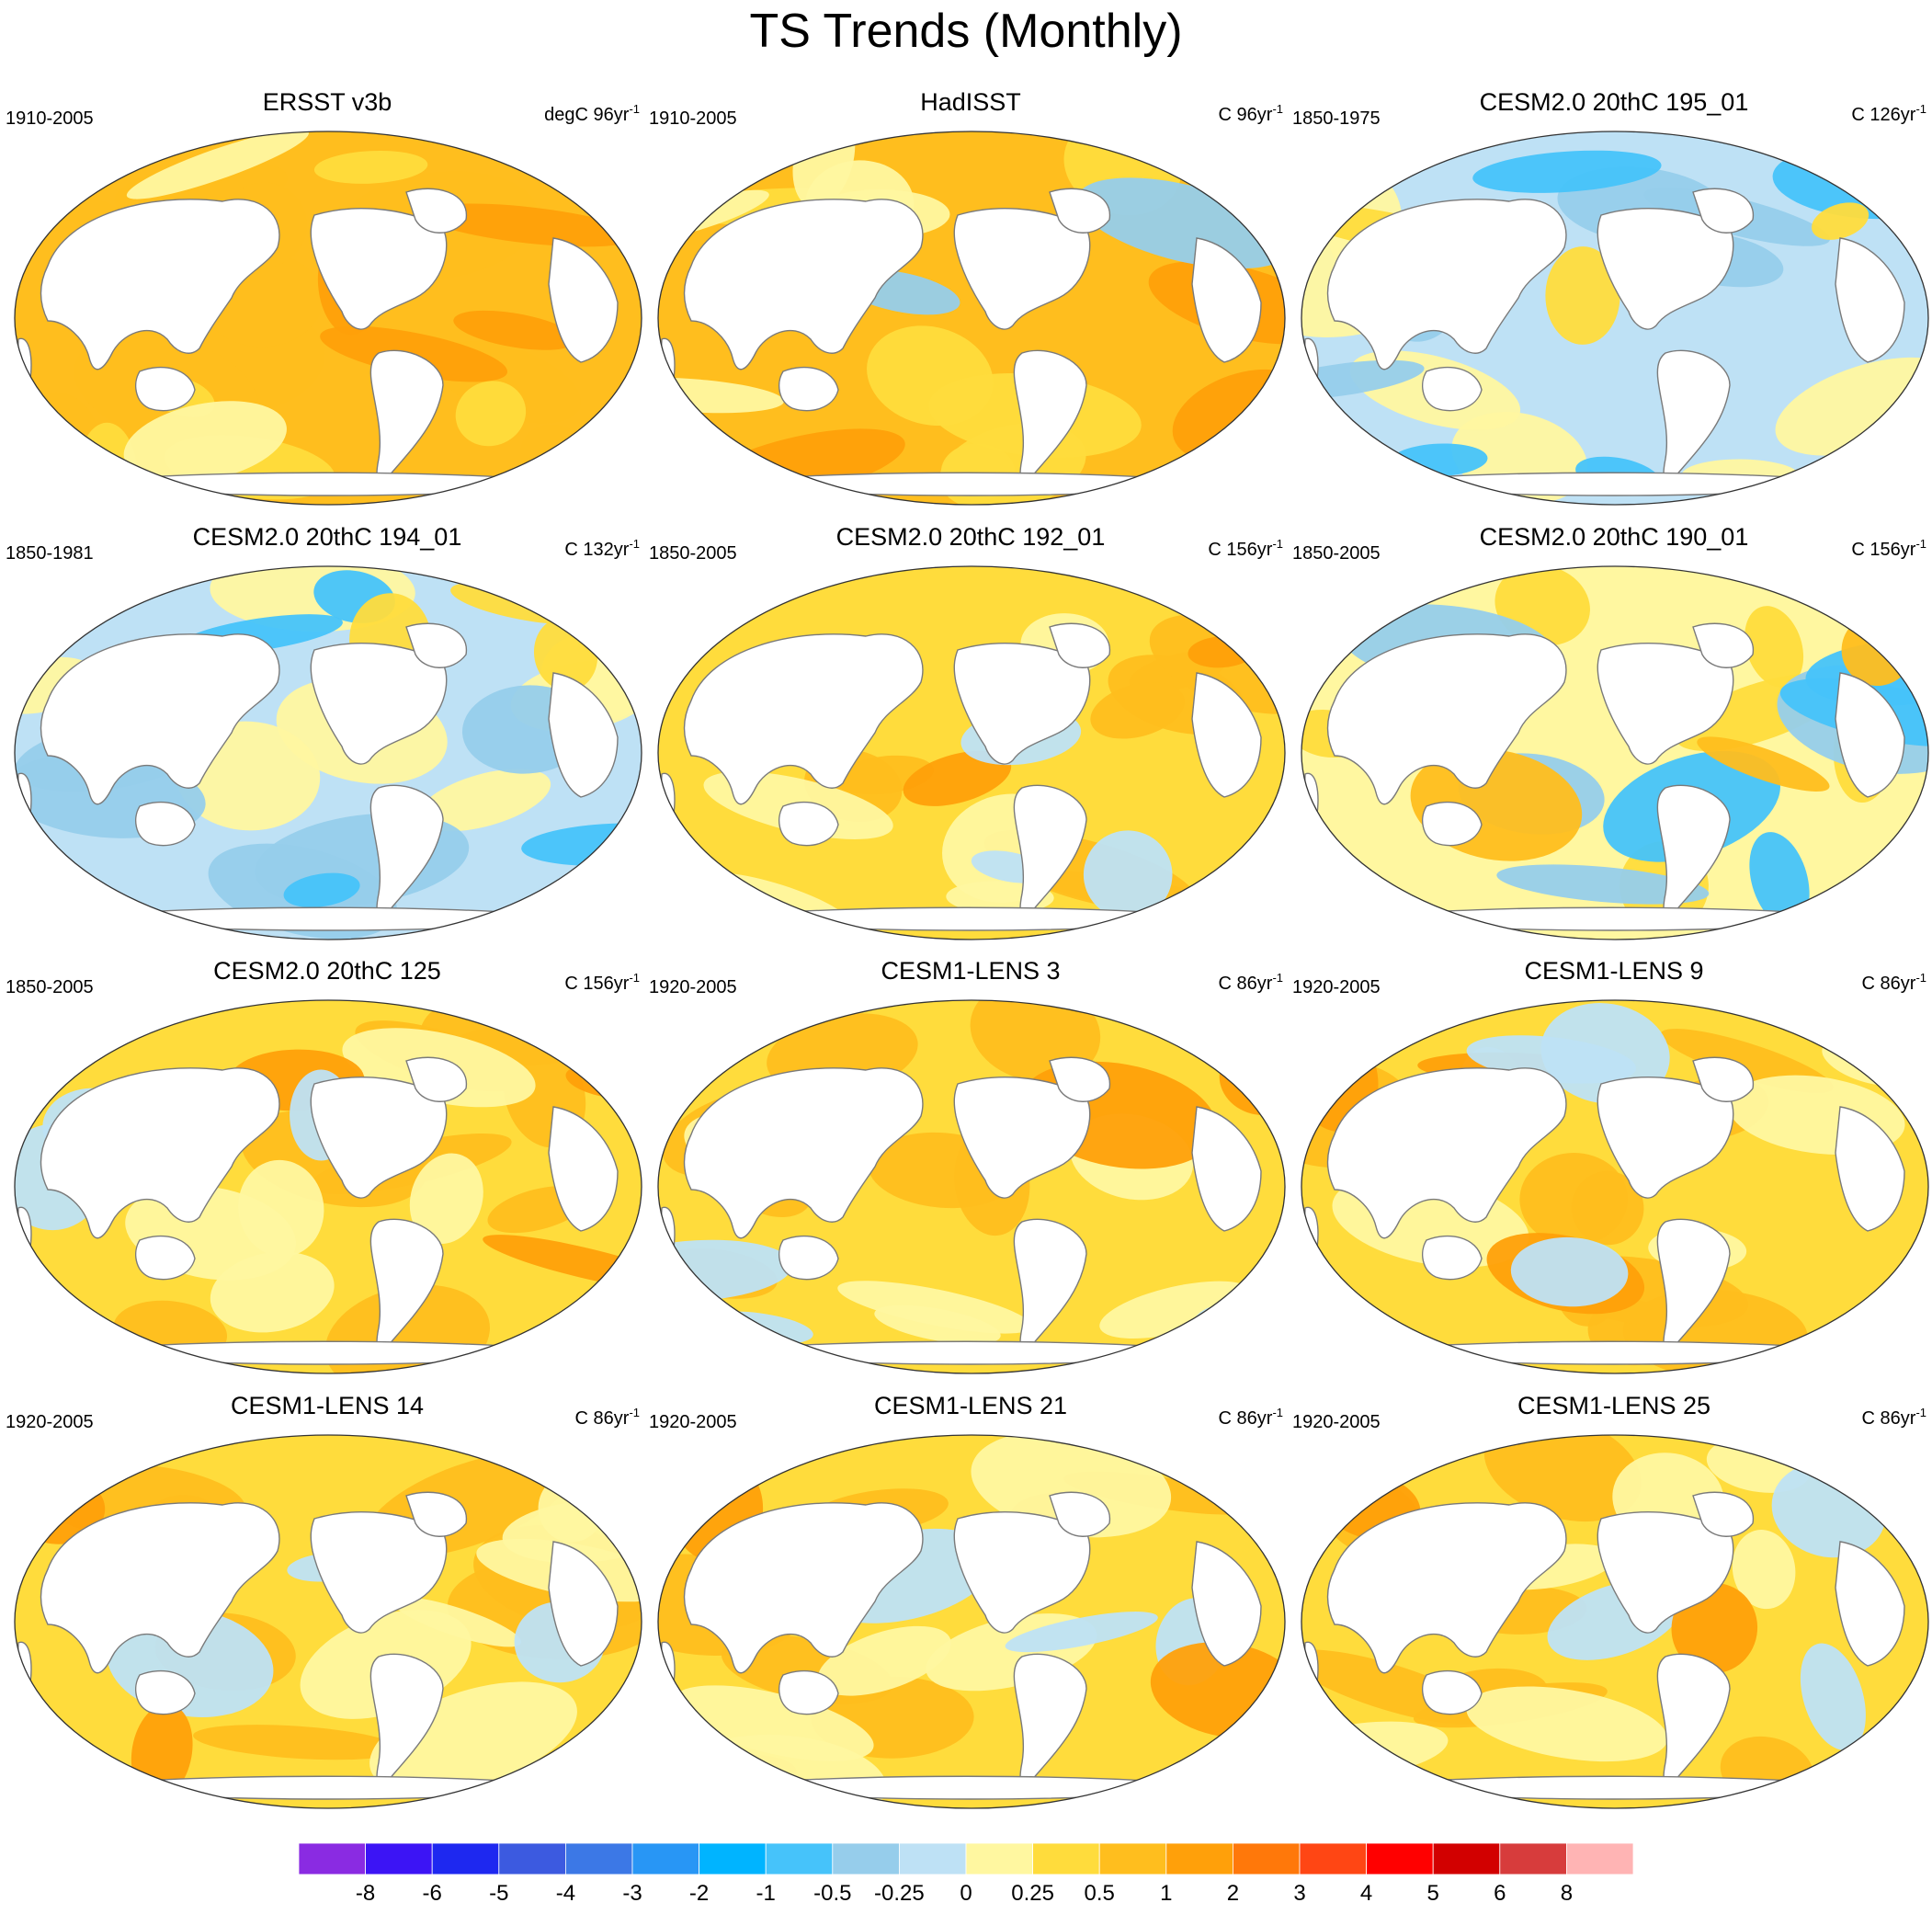 This screenshot has width=1932, height=1914. What do you see at coordinates (1567, 1893) in the screenshot?
I see `colorbar-tick-label: 8` at bounding box center [1567, 1893].